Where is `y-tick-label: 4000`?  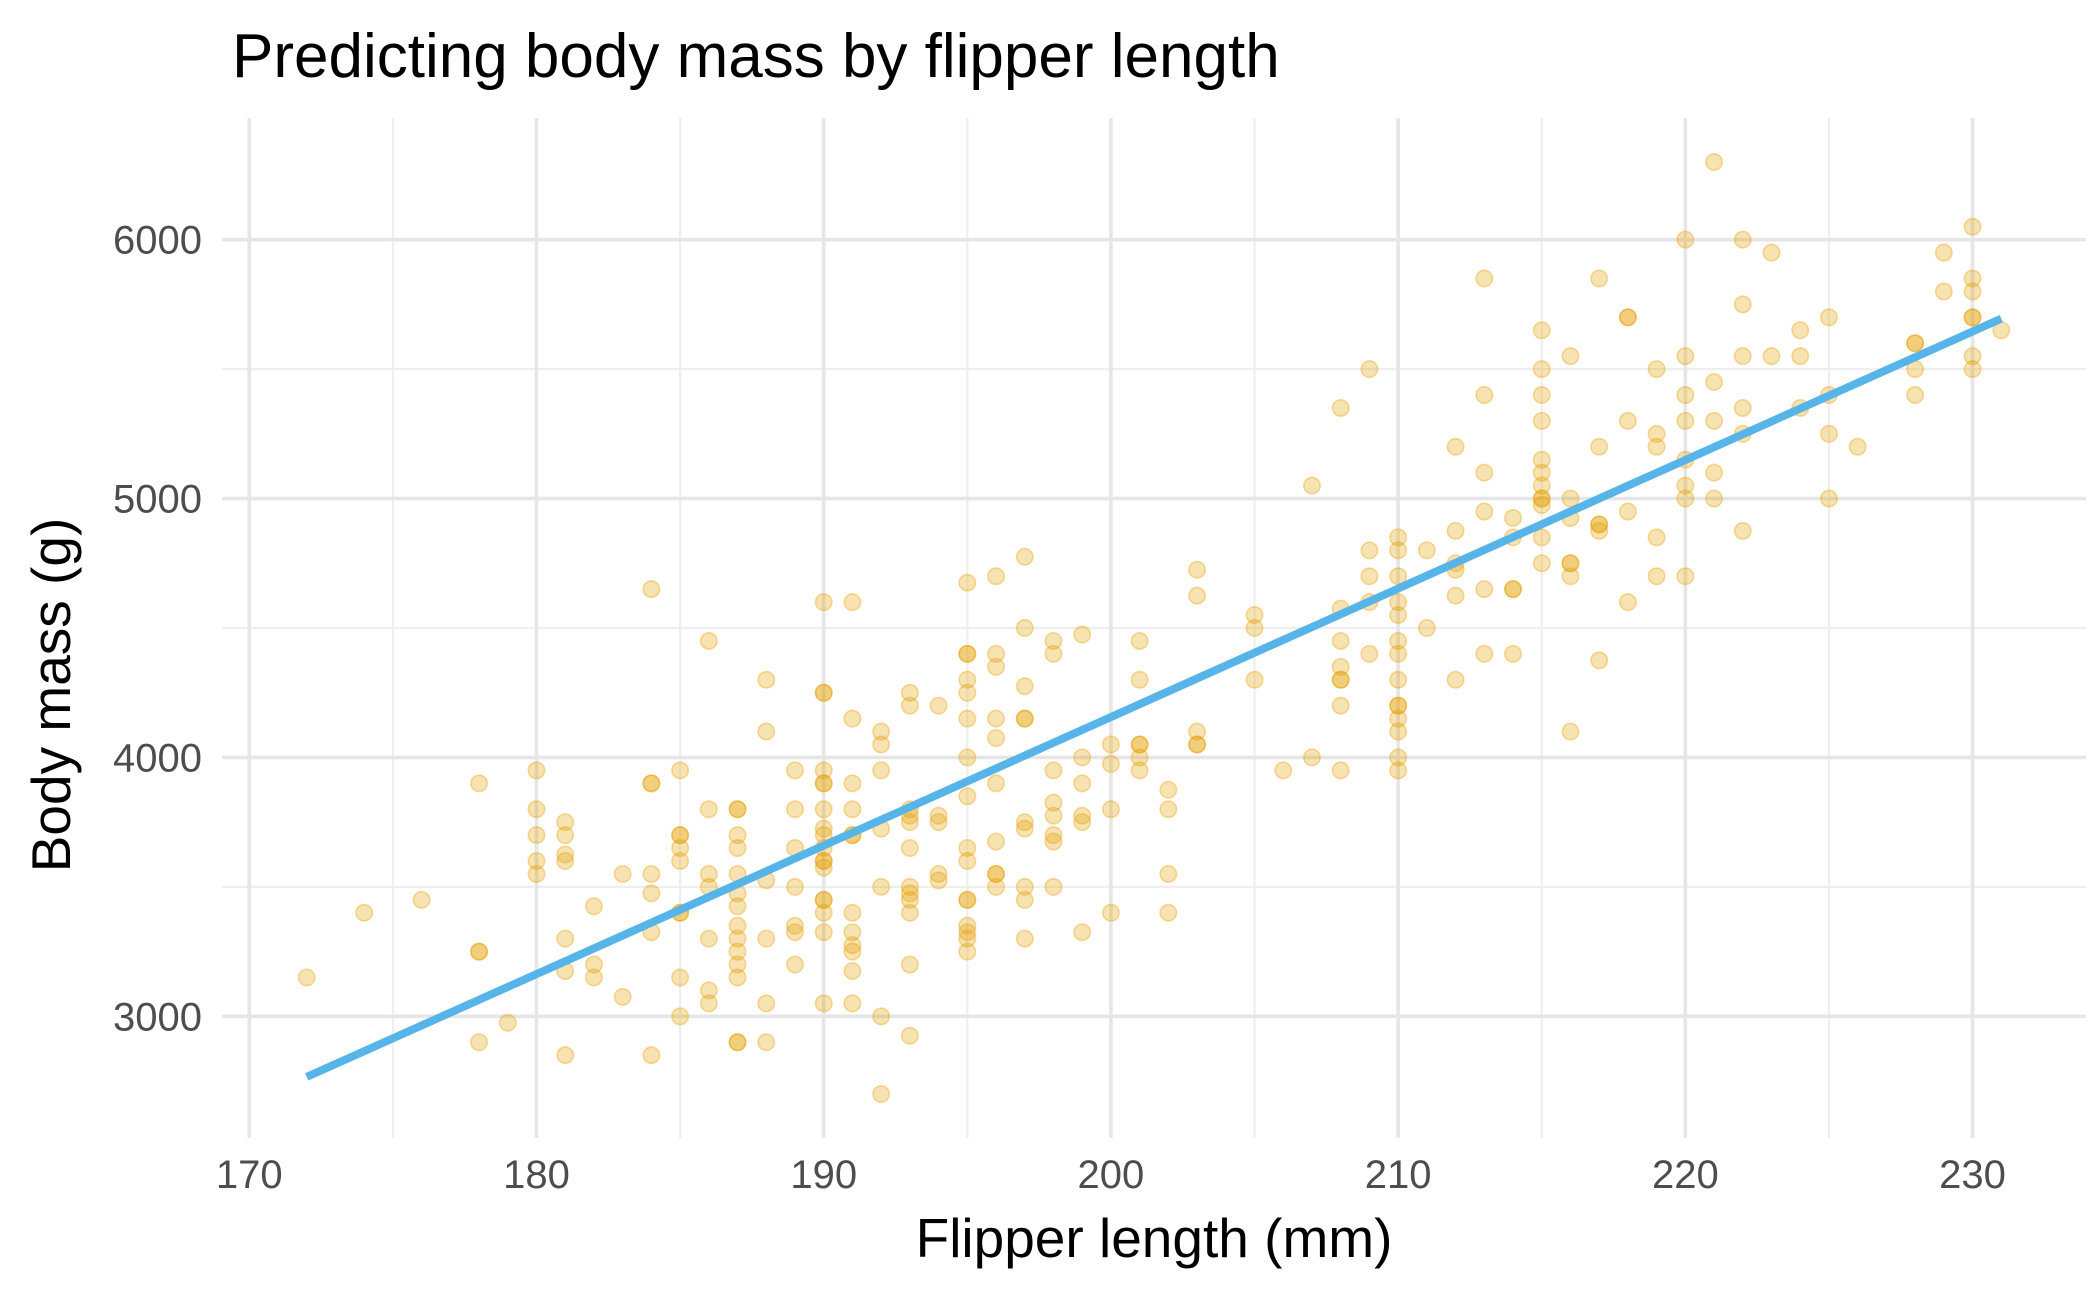 y-tick-label: 4000 is located at coordinates (157, 758).